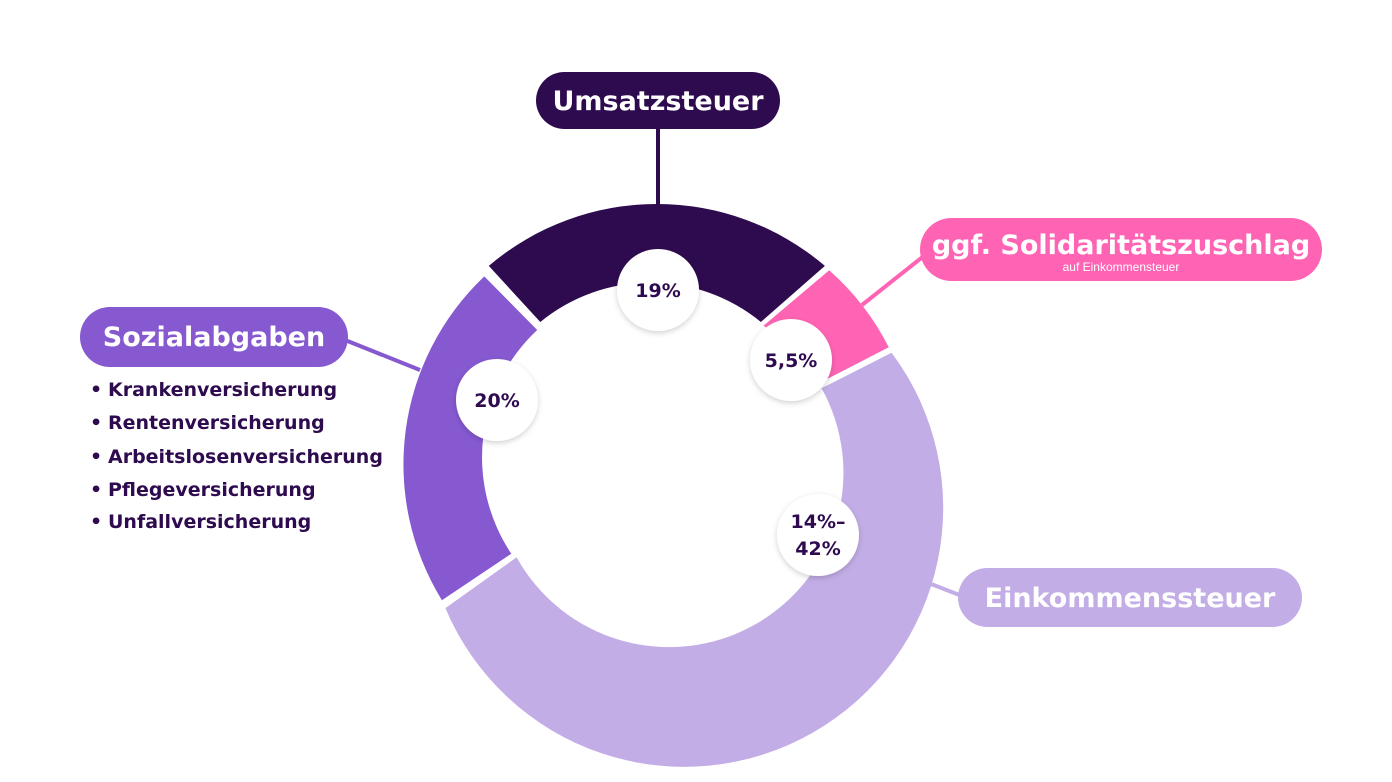  I want to click on label-einkommenssteuer: Einkommenssteuer, so click(1130, 597).